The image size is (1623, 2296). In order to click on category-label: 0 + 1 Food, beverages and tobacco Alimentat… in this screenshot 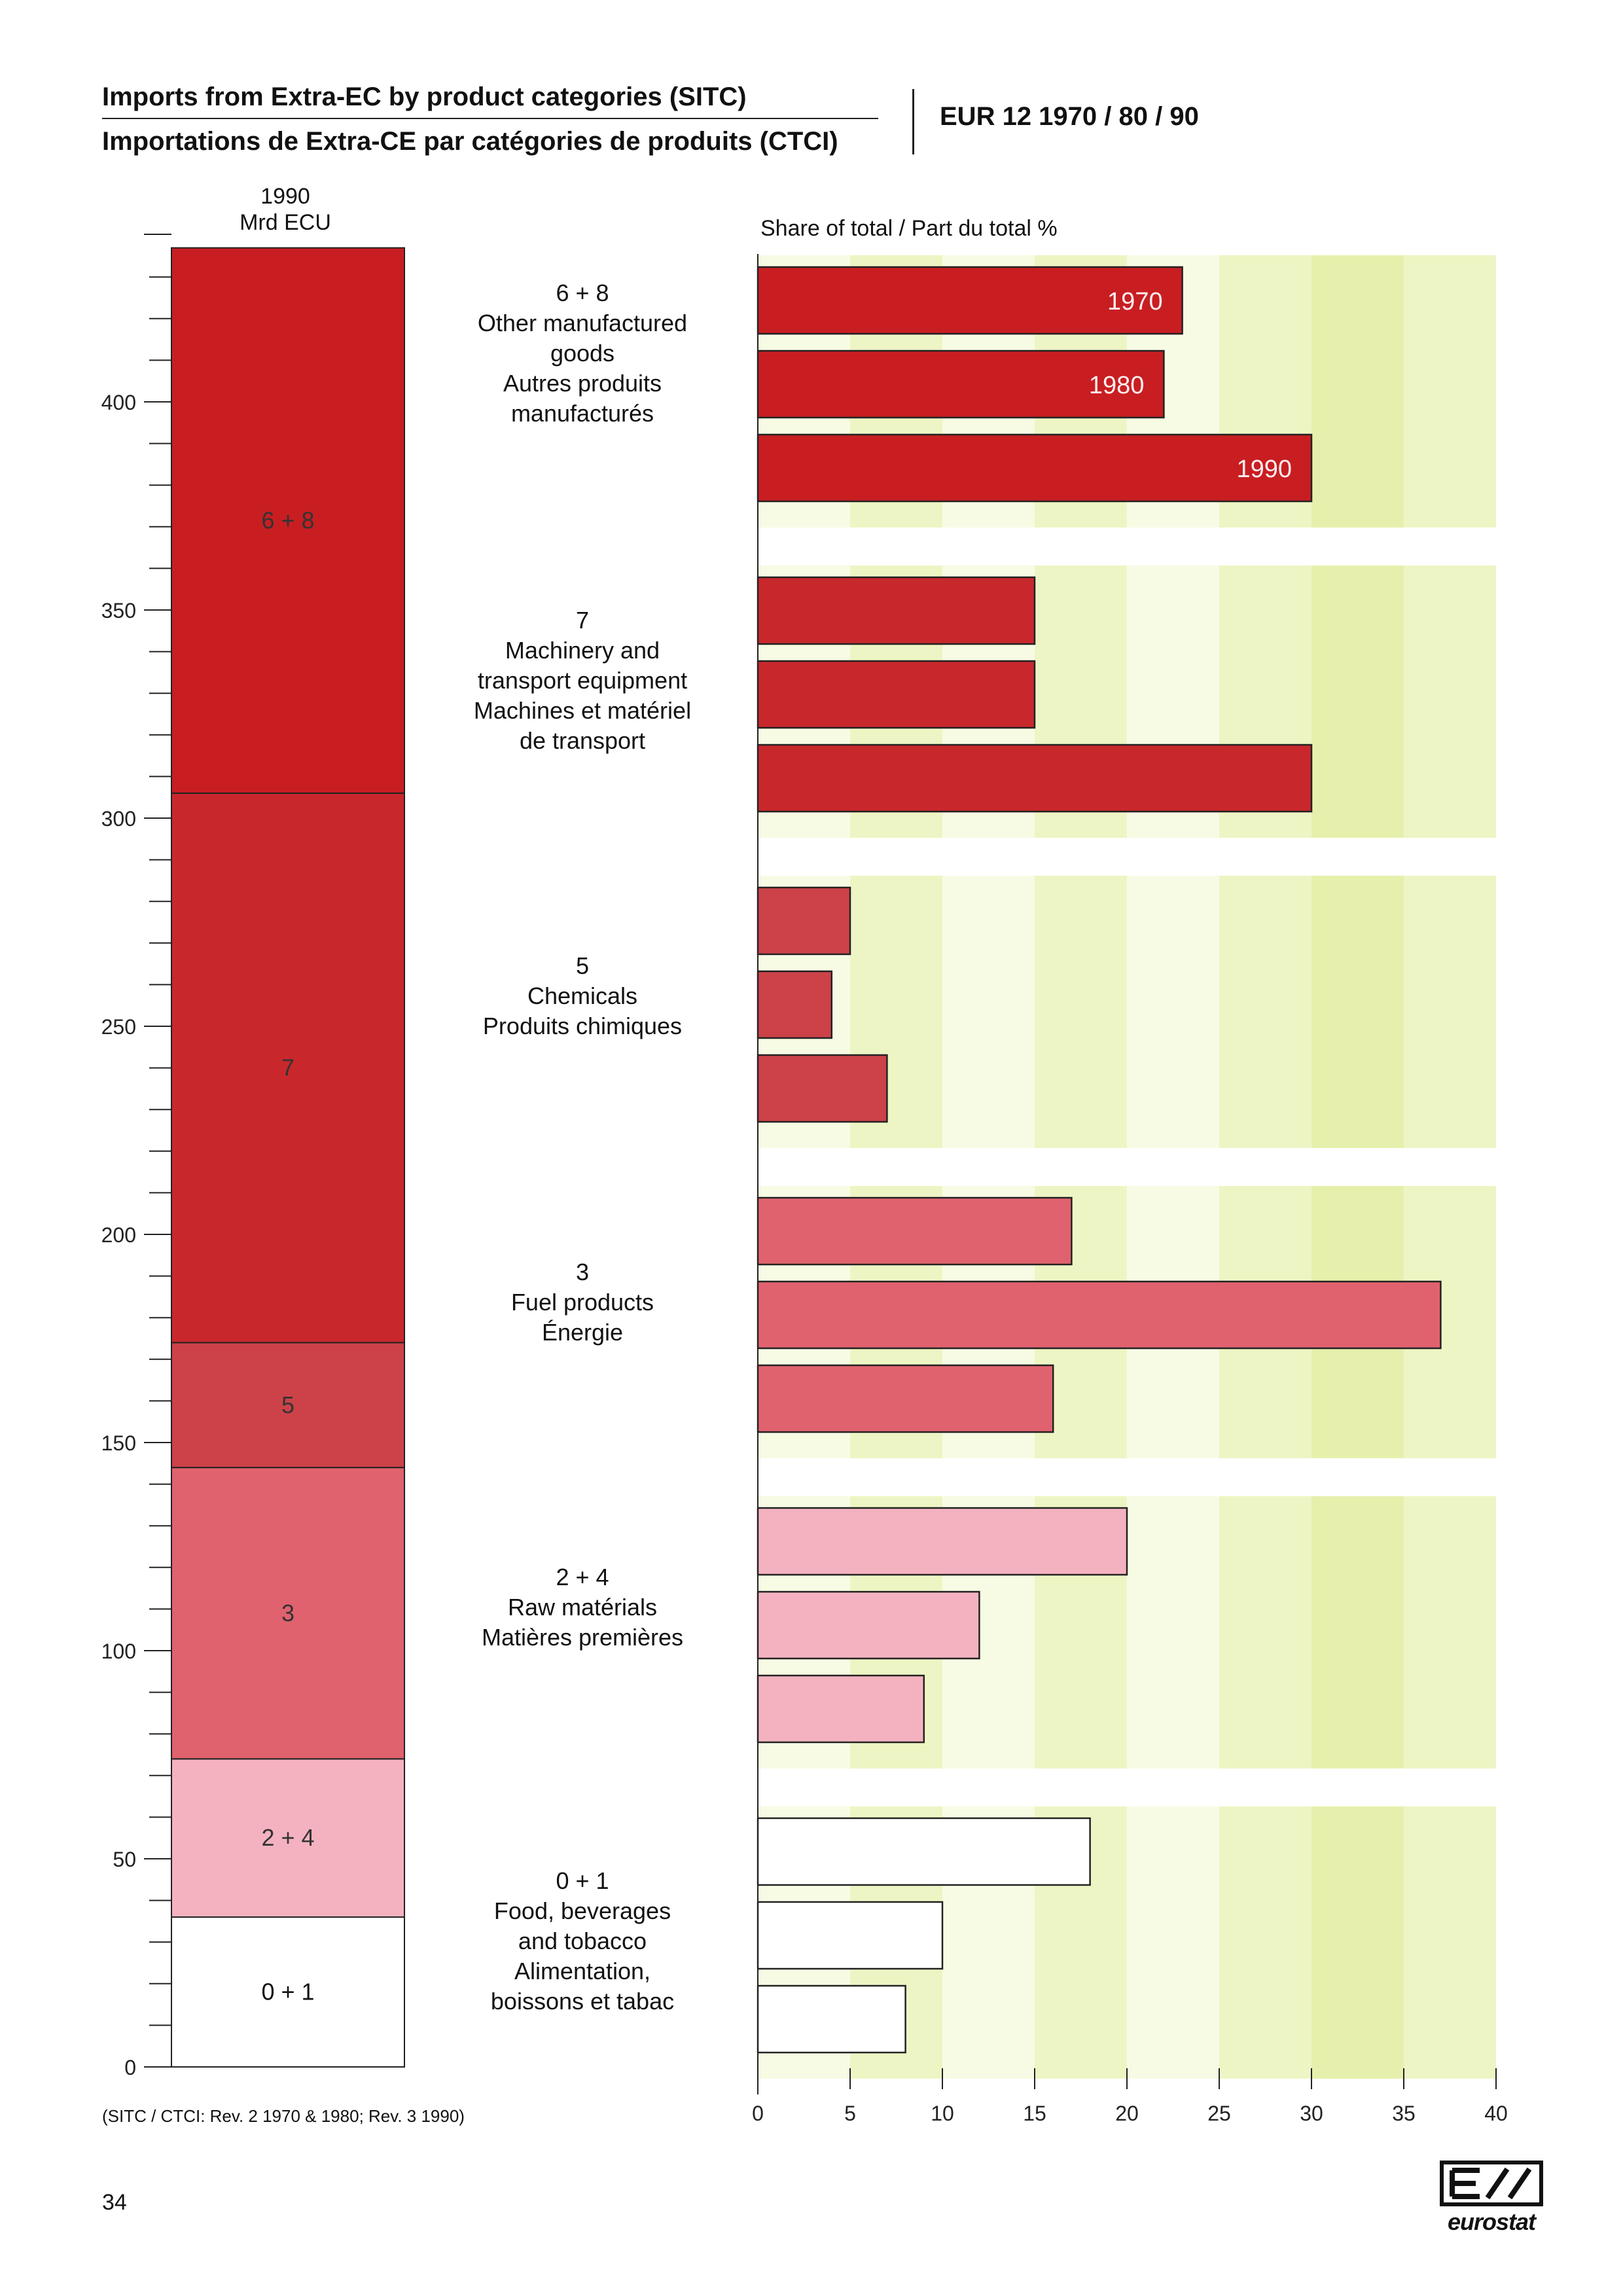, I will do `click(582, 1941)`.